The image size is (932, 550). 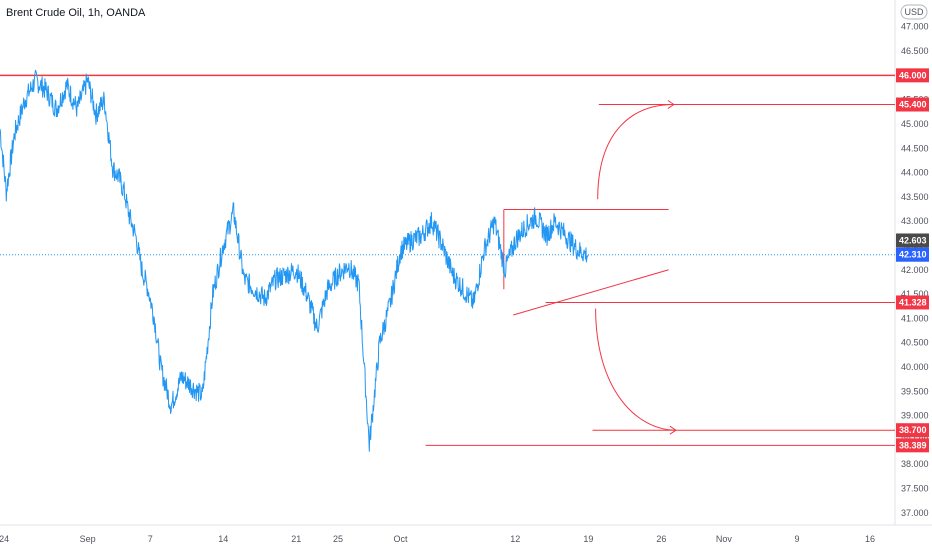 I want to click on y-tick-label: 40.000, so click(x=915, y=367).